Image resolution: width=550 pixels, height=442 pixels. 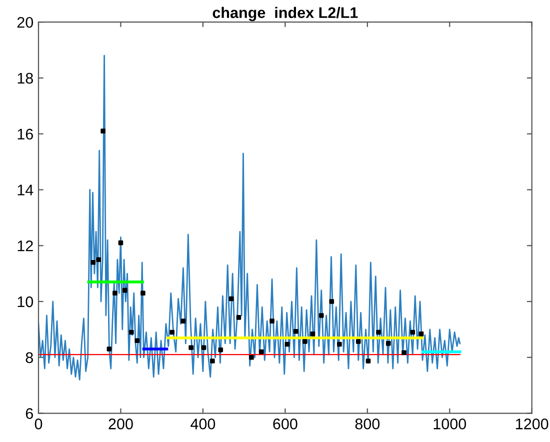 What do you see at coordinates (25, 78) in the screenshot?
I see `y-tick-label: 18` at bounding box center [25, 78].